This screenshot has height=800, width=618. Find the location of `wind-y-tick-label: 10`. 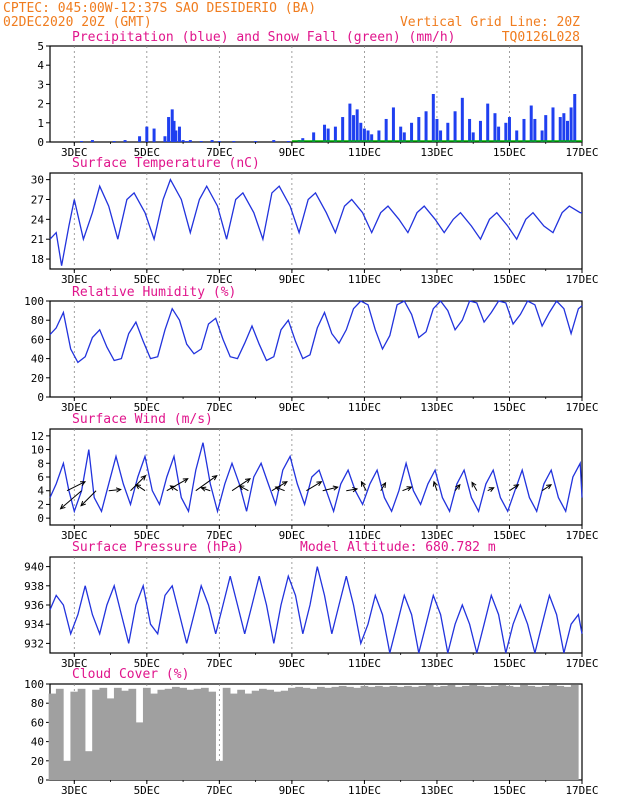

wind-y-tick-label: 10 is located at coordinates (37, 450).